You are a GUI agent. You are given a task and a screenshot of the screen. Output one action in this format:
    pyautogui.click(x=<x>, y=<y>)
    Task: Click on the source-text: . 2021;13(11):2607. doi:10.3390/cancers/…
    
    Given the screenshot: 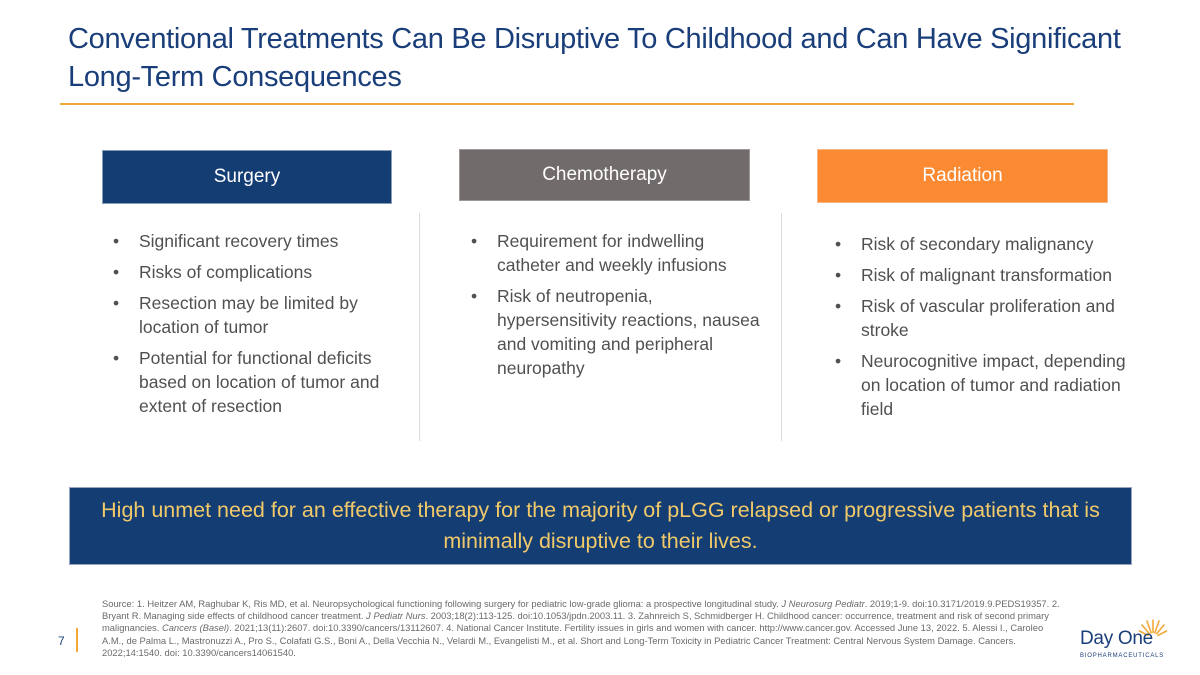 What is the action you would take?
    pyautogui.click(x=573, y=640)
    